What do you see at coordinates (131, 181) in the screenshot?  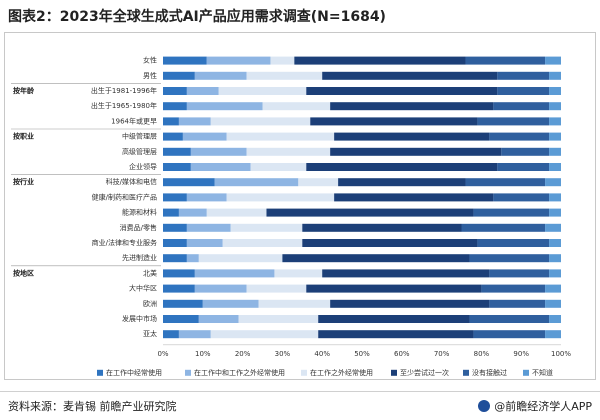 I see `category-label: 科技/媒体和电信` at bounding box center [131, 181].